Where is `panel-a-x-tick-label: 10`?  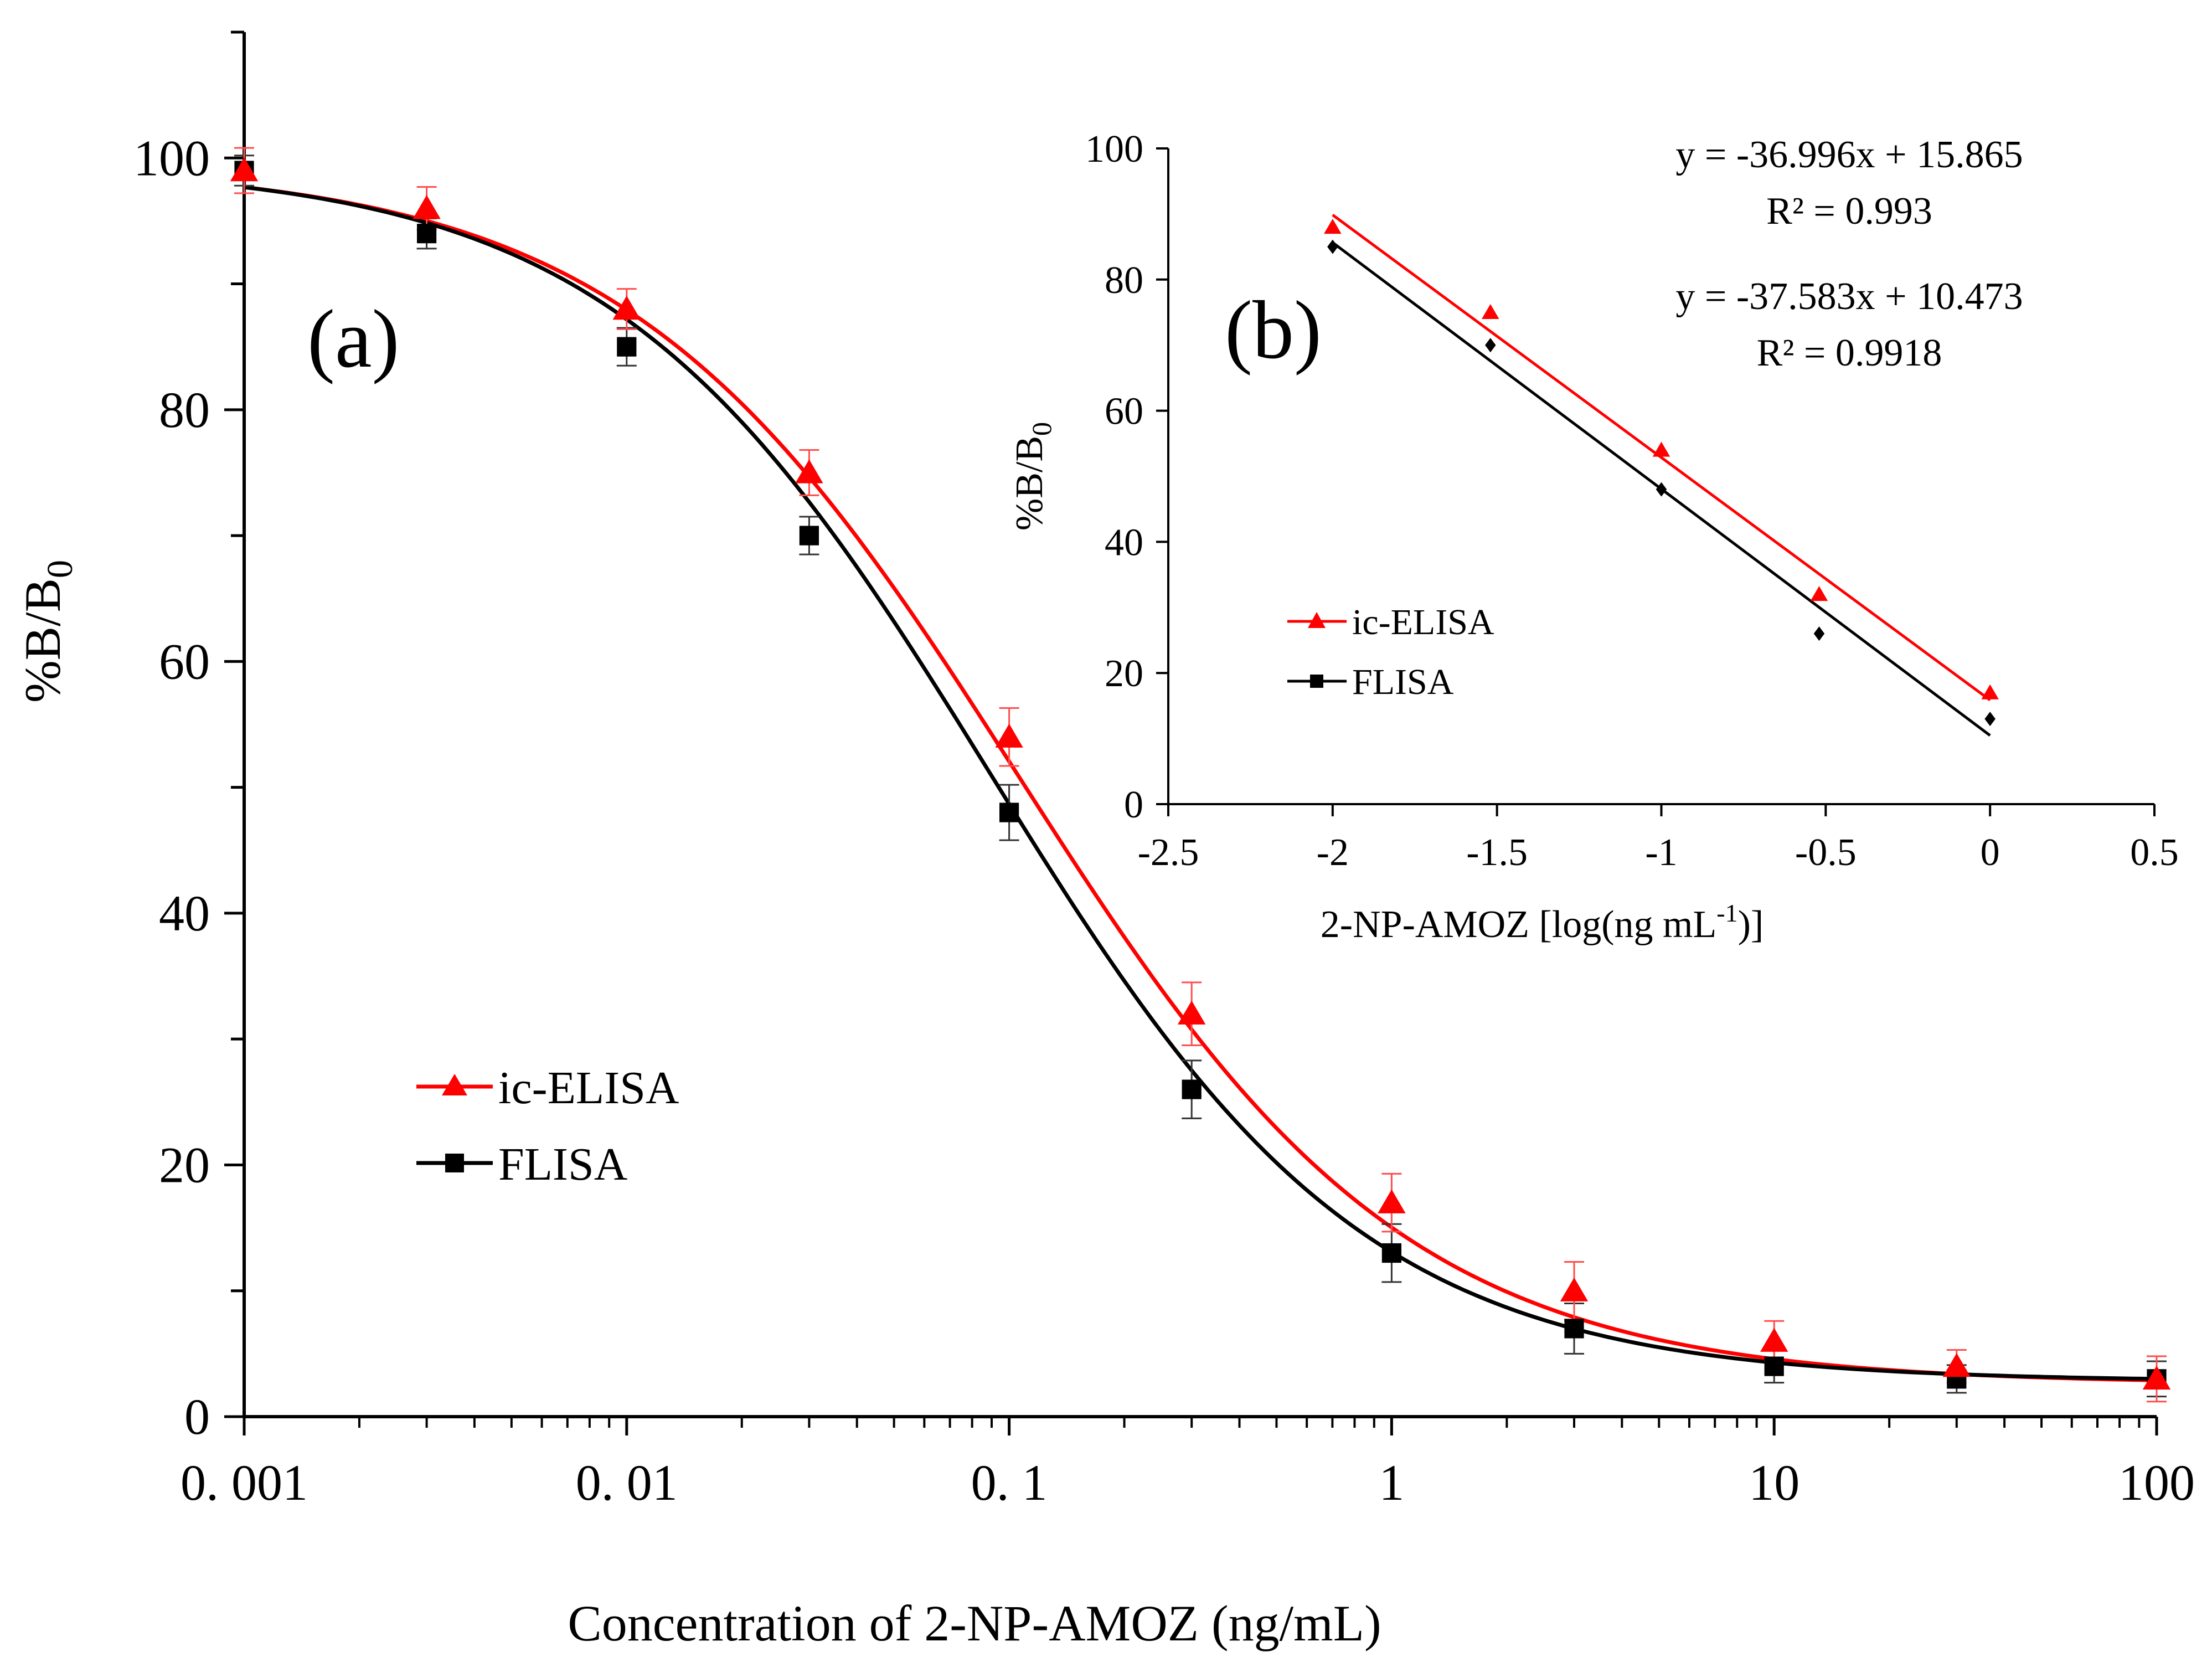 panel-a-x-tick-label: 10 is located at coordinates (1774, 1482).